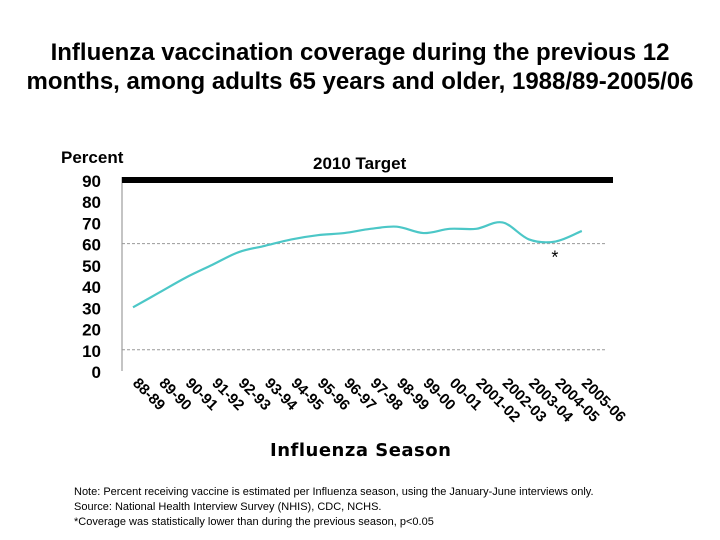 This screenshot has height=540, width=720. Describe the element at coordinates (361, 450) in the screenshot. I see `x-axis-label: Influenza Season` at that location.